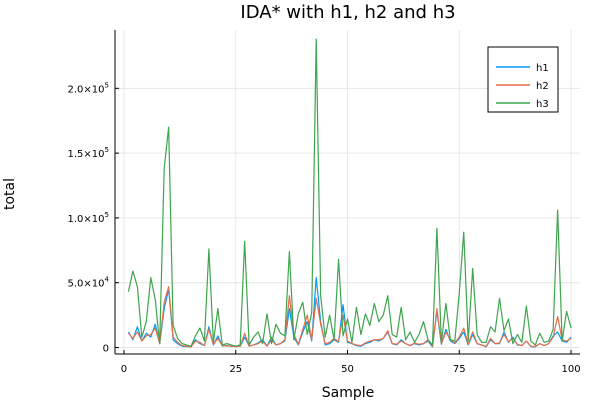  What do you see at coordinates (351, 362) in the screenshot?
I see `x-ticks: 0 25 50 75 100` at bounding box center [351, 362].